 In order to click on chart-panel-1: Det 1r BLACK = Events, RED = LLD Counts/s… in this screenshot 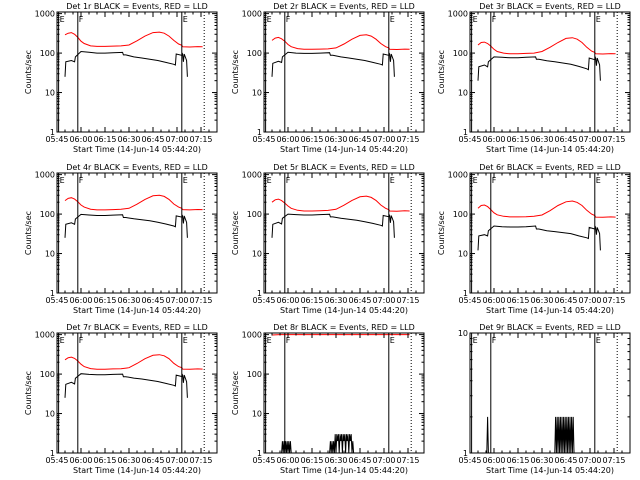, I will do `click(121, 78)`.